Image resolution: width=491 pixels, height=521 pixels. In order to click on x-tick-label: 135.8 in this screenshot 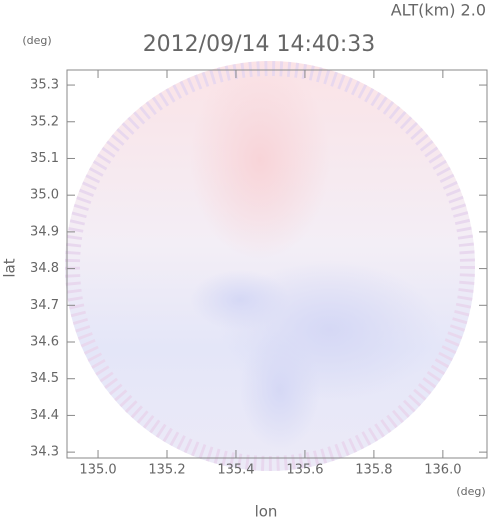, I will do `click(373, 470)`.